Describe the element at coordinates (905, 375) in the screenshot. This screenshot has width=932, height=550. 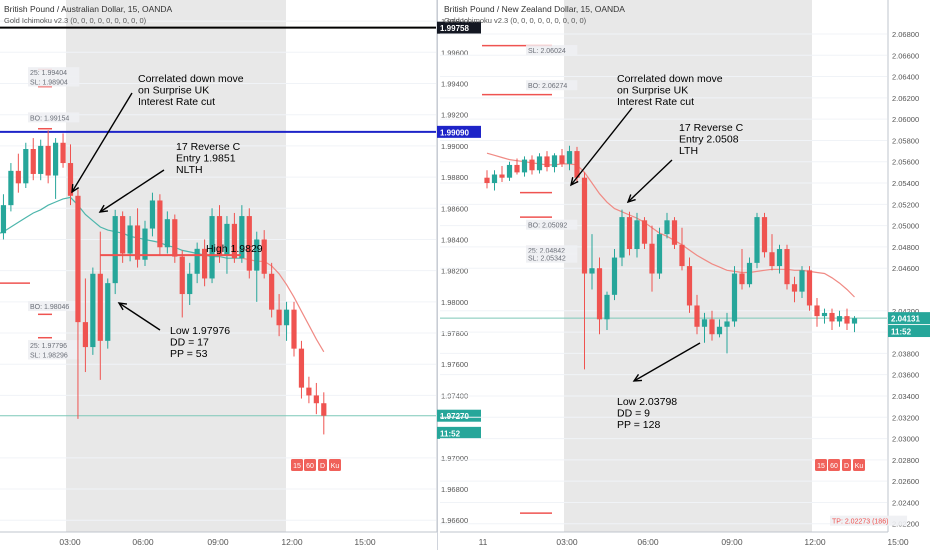
I see `y-tick-label: 2.03600` at that location.